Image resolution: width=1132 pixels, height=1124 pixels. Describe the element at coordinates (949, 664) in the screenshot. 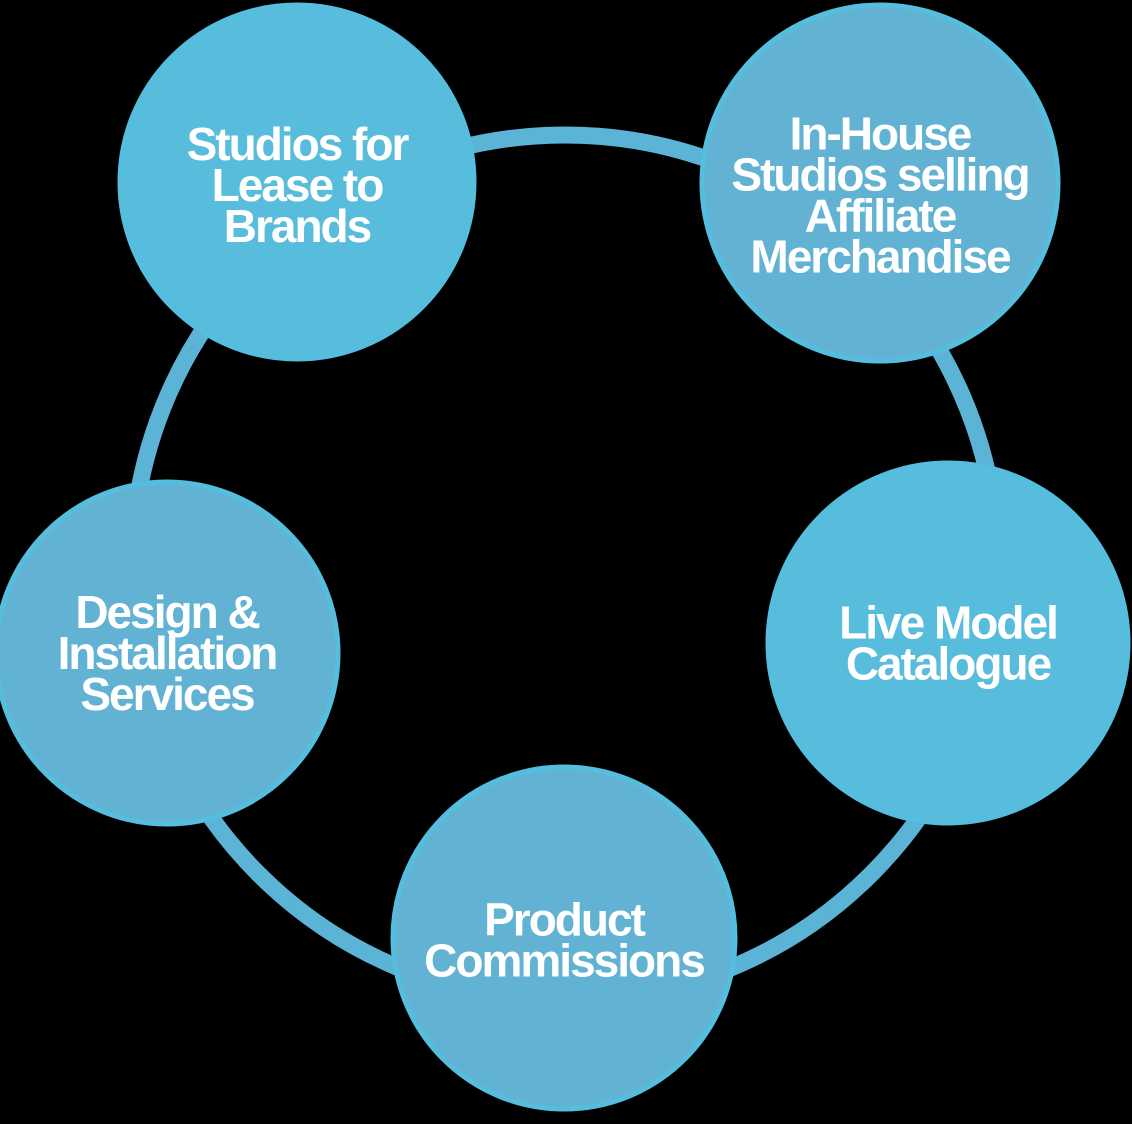

I see `node-label-line: Catalogue` at that location.